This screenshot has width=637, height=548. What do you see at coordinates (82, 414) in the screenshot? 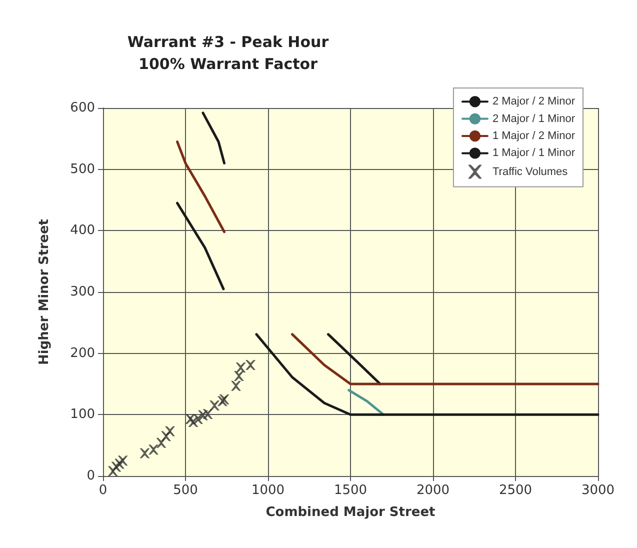
I see `y-tick-label: 100` at bounding box center [82, 414].